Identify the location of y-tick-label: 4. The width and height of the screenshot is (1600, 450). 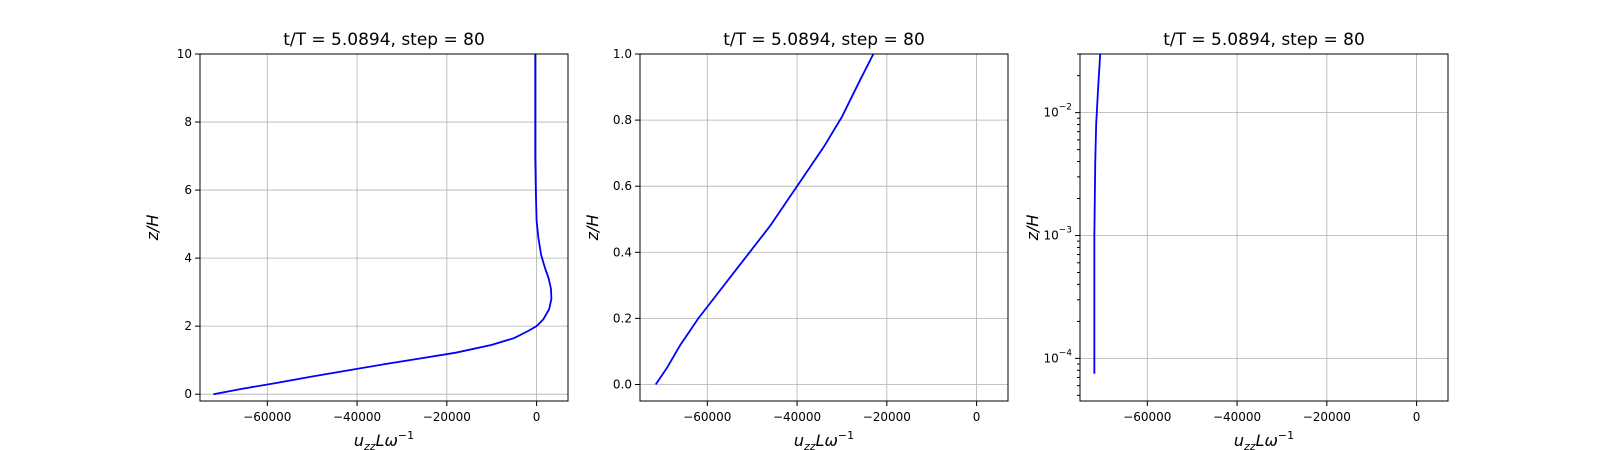
(188, 258).